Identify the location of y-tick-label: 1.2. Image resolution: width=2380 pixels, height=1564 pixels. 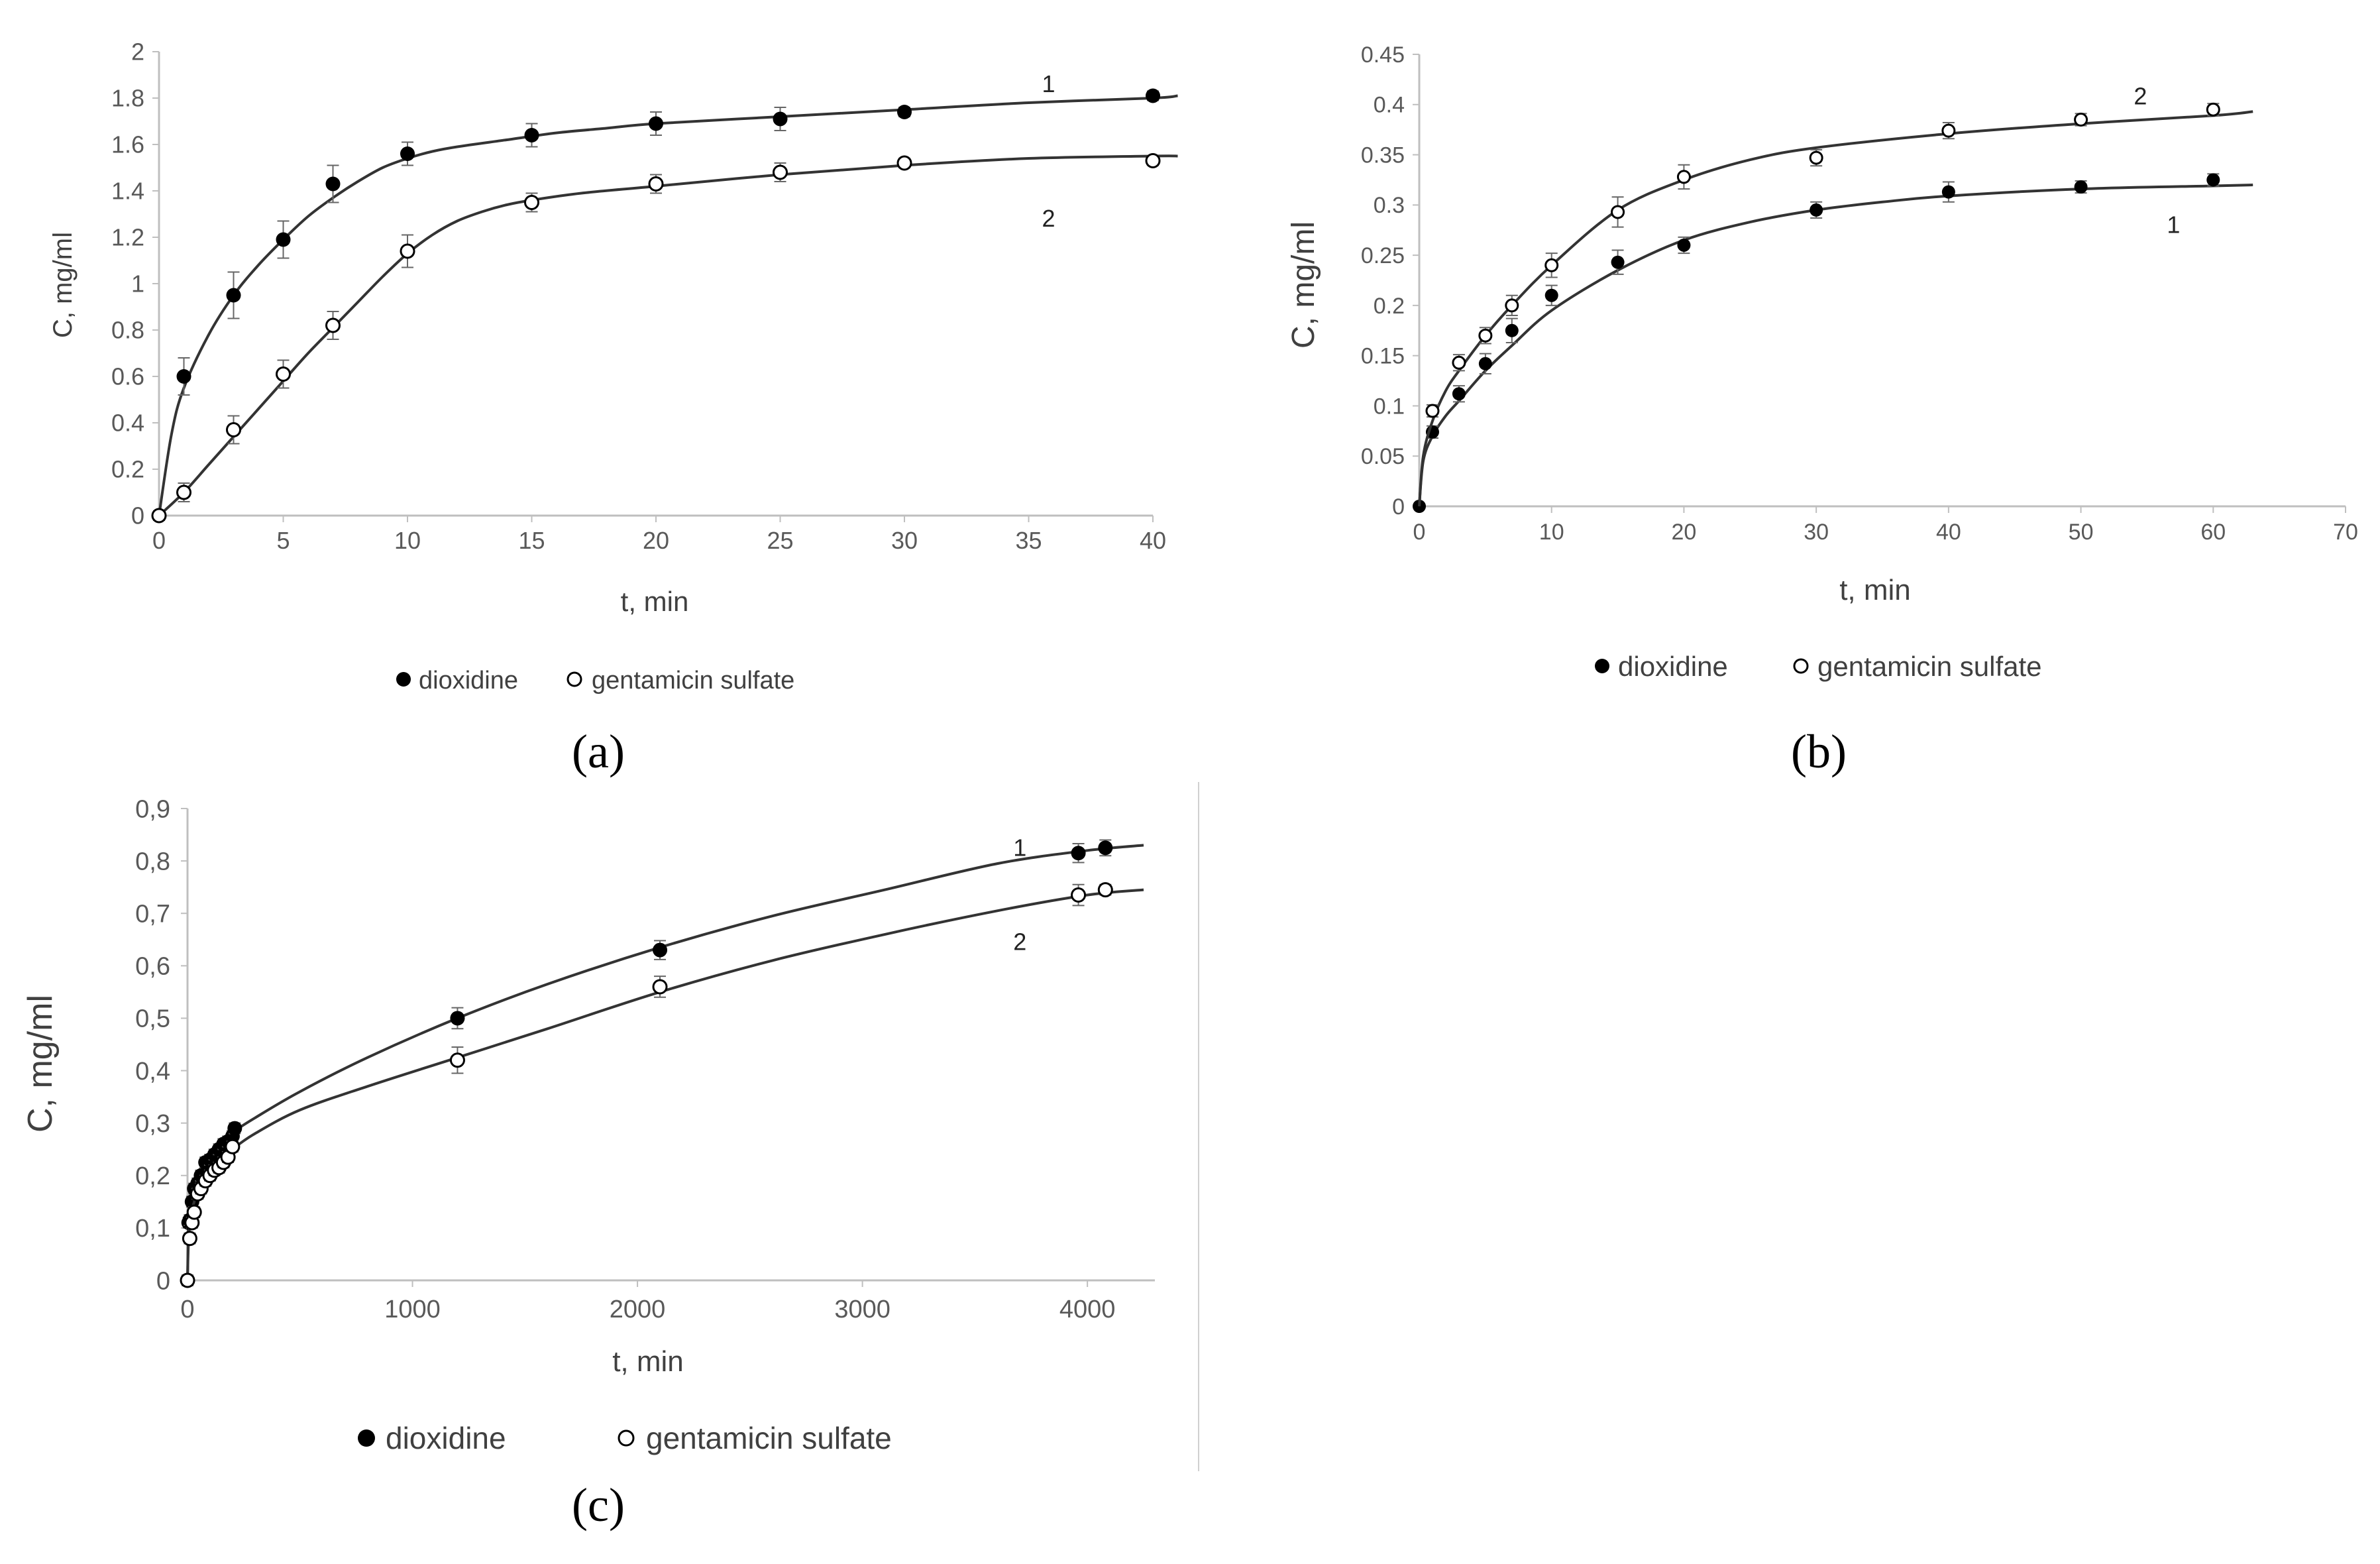
(127, 237).